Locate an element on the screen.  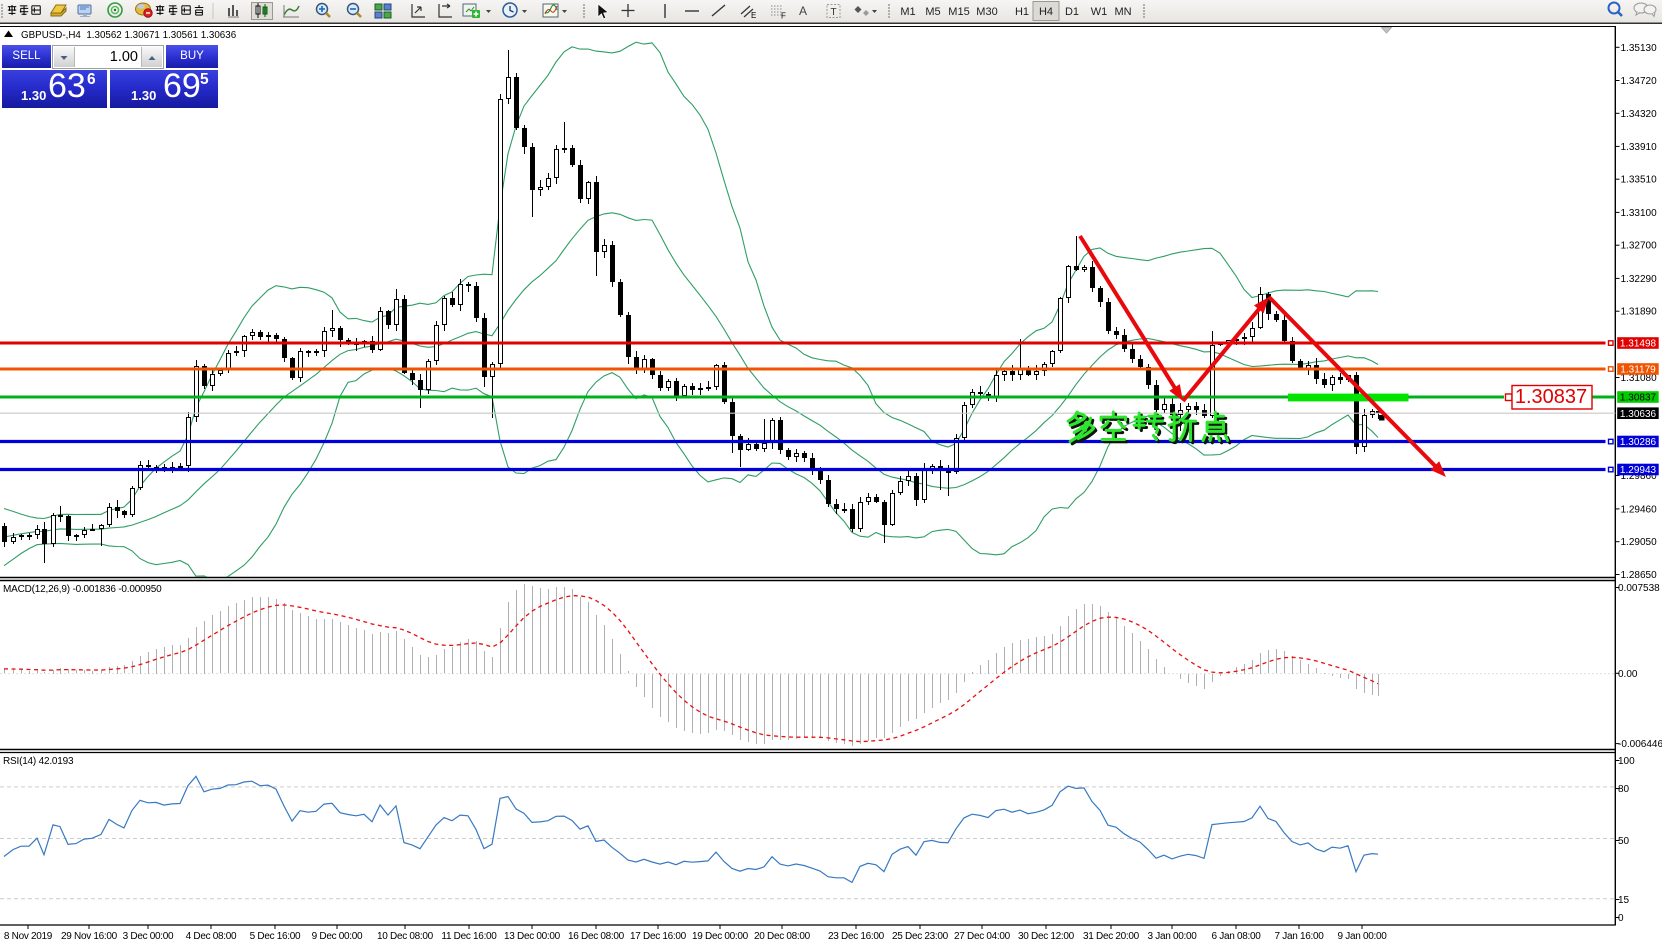
svg-text: 5 Dec 16:00 is located at coordinates (275, 936).